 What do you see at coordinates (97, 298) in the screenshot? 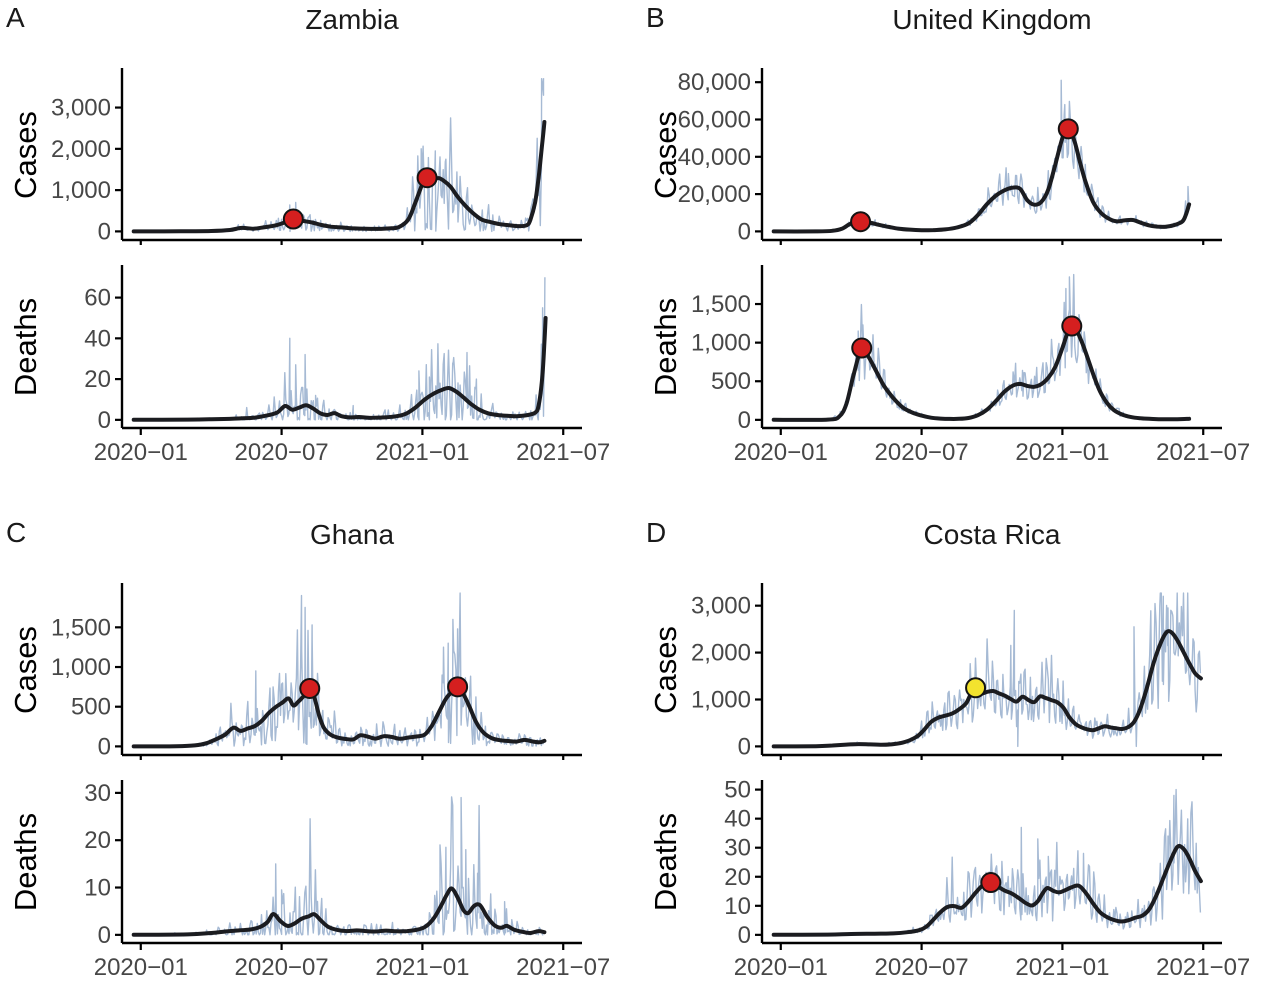
I see `svg-text: 60` at bounding box center [97, 298].